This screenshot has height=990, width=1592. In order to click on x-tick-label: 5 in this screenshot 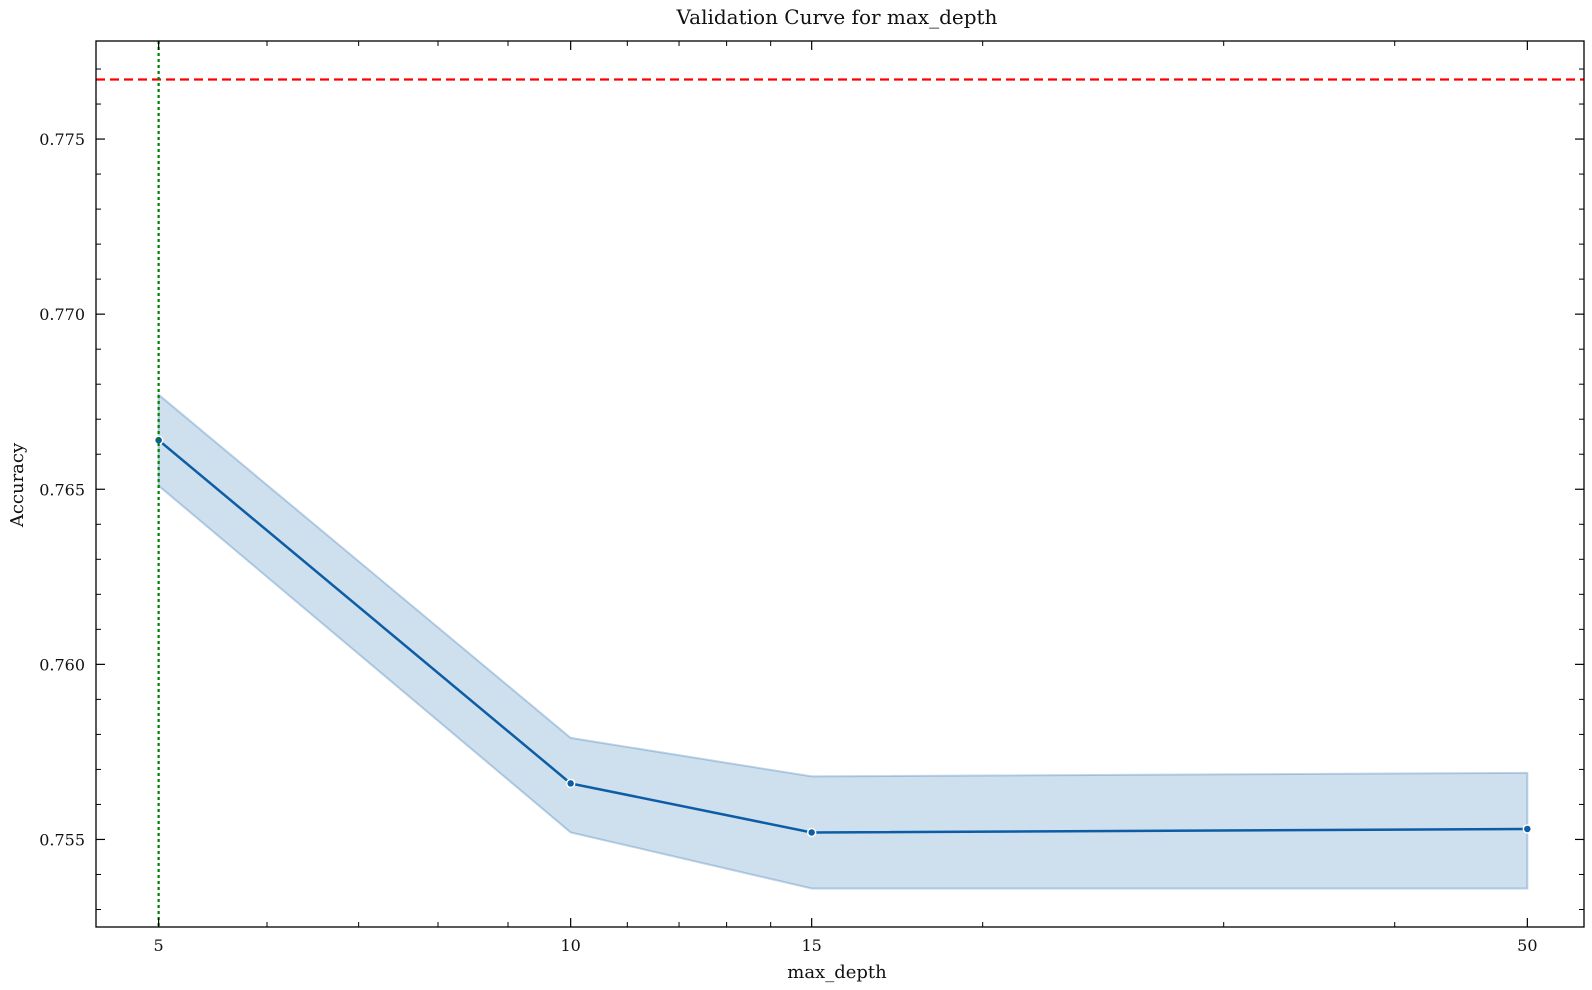, I will do `click(159, 945)`.